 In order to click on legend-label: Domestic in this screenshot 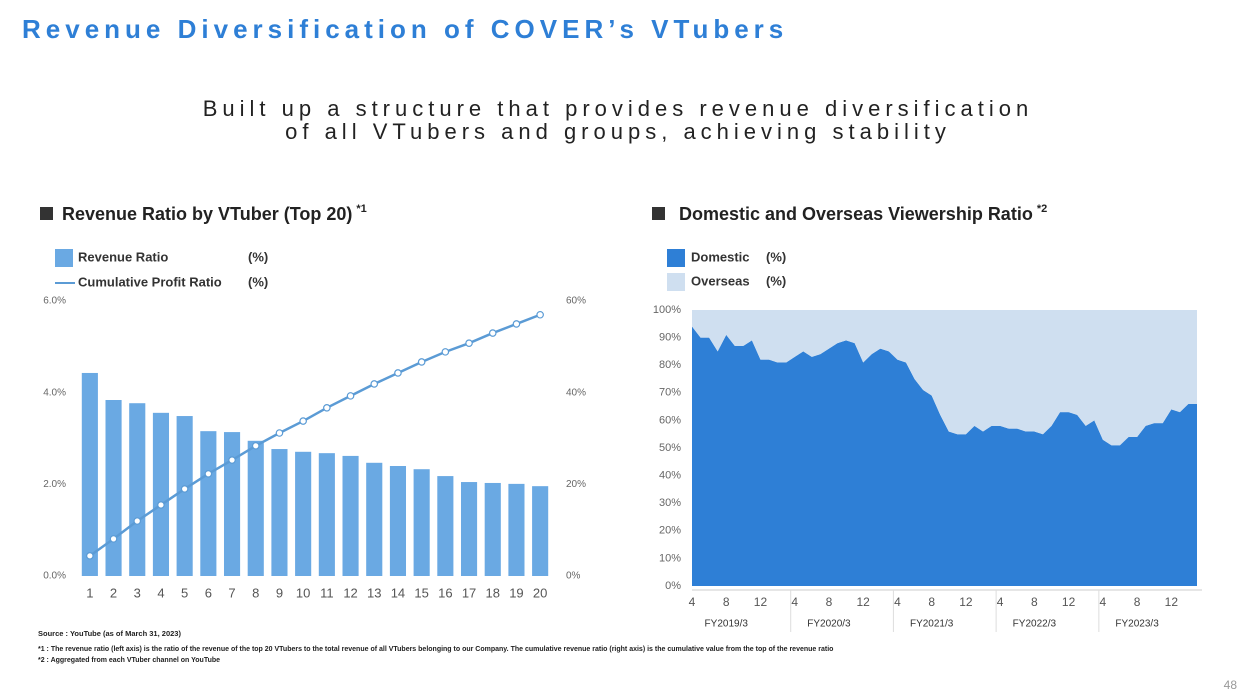, I will do `click(720, 256)`.